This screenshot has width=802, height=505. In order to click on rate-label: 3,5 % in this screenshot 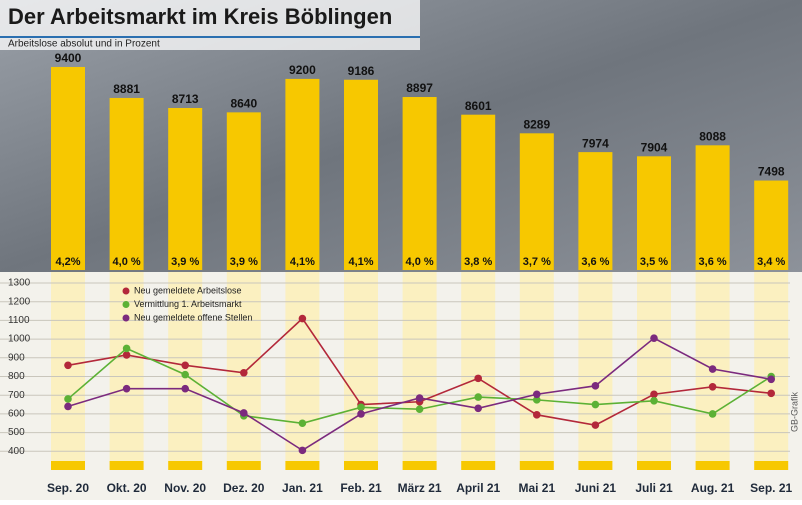, I will do `click(654, 262)`.